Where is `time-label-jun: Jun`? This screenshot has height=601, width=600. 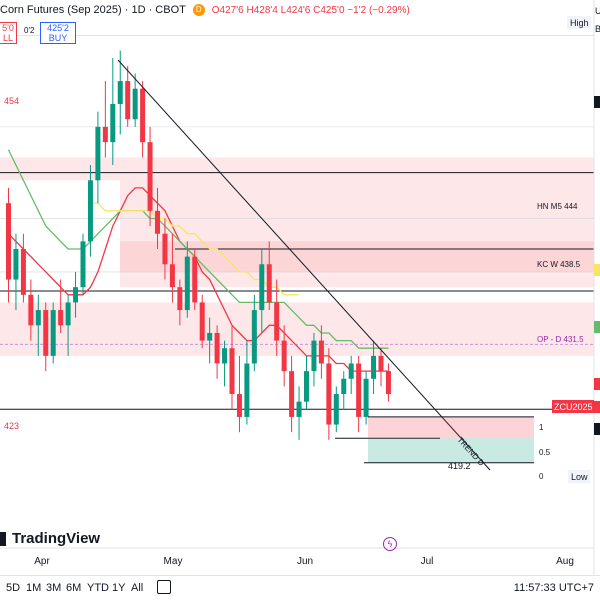 time-label-jun: Jun is located at coordinates (305, 561).